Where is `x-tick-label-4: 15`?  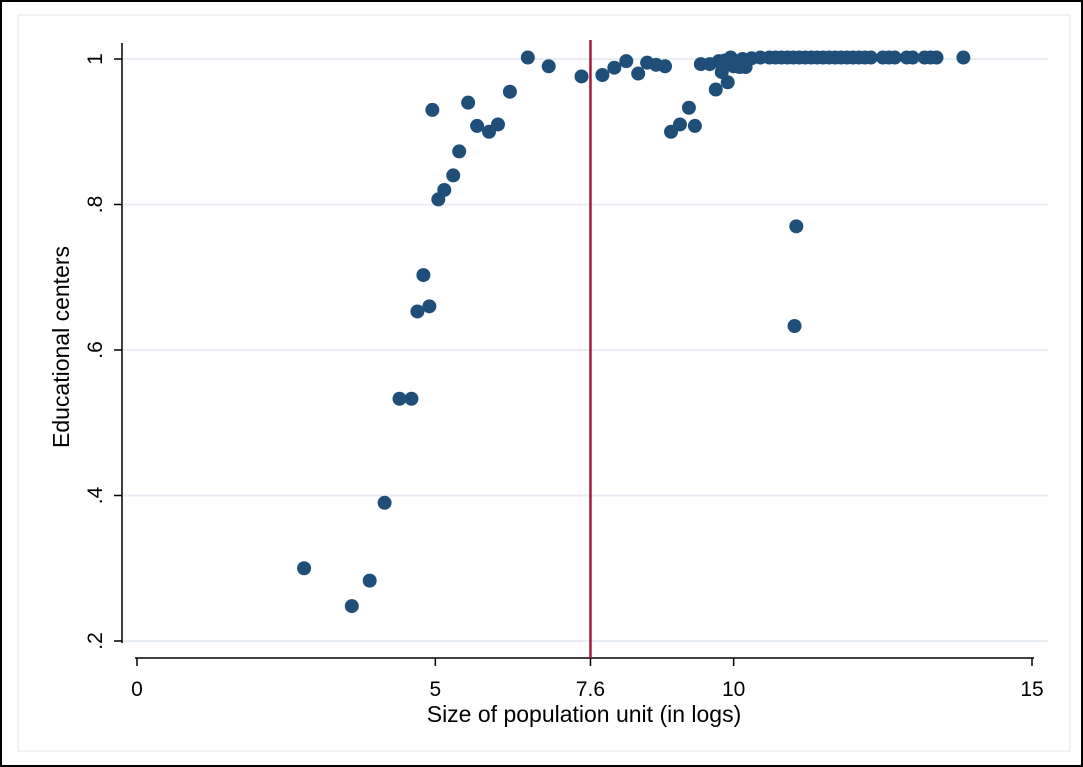
x-tick-label-4: 15 is located at coordinates (1031, 689).